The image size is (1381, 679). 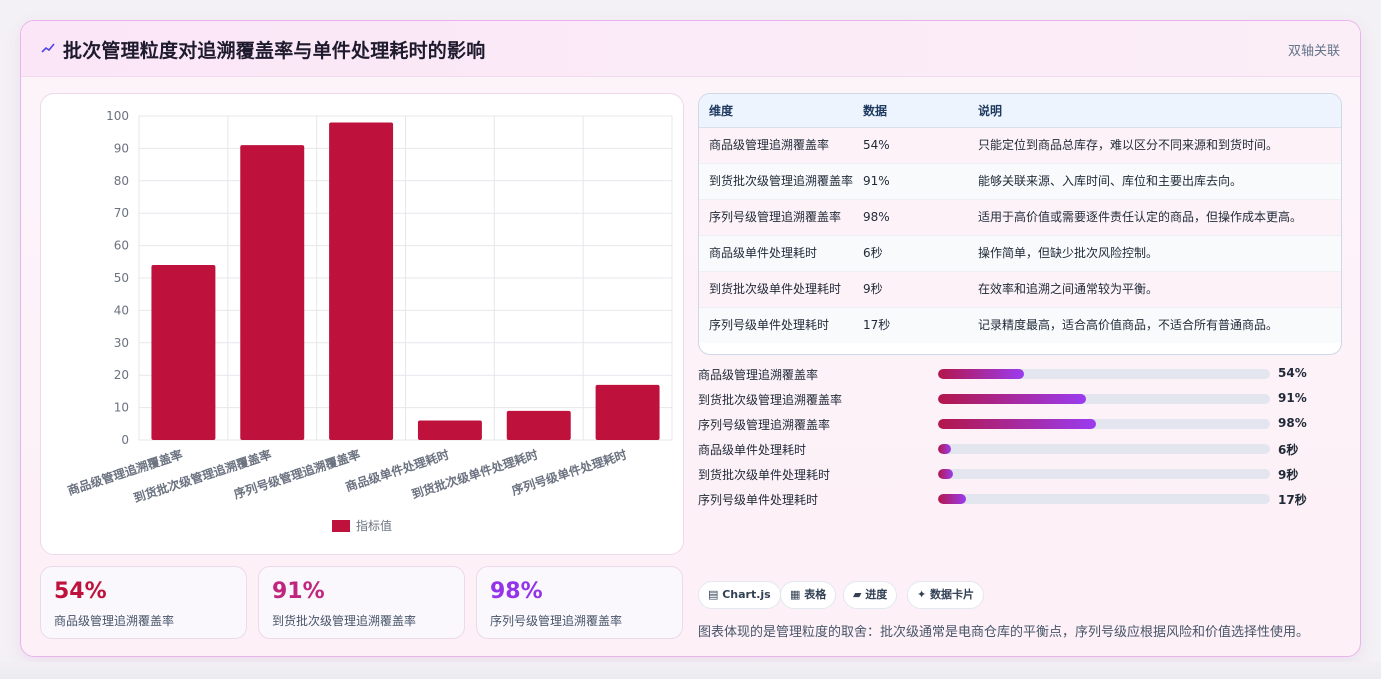 I want to click on progress-label: 序列号级管理追溯覆盖率, so click(x=764, y=425).